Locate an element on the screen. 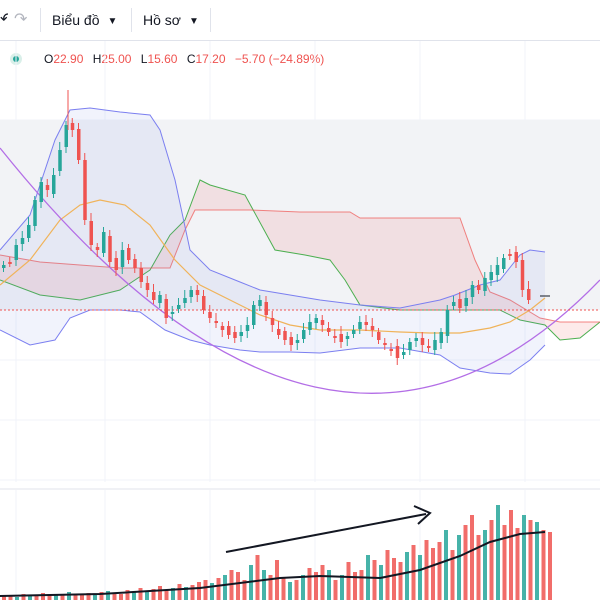  status-dot-icon is located at coordinates (16, 59).